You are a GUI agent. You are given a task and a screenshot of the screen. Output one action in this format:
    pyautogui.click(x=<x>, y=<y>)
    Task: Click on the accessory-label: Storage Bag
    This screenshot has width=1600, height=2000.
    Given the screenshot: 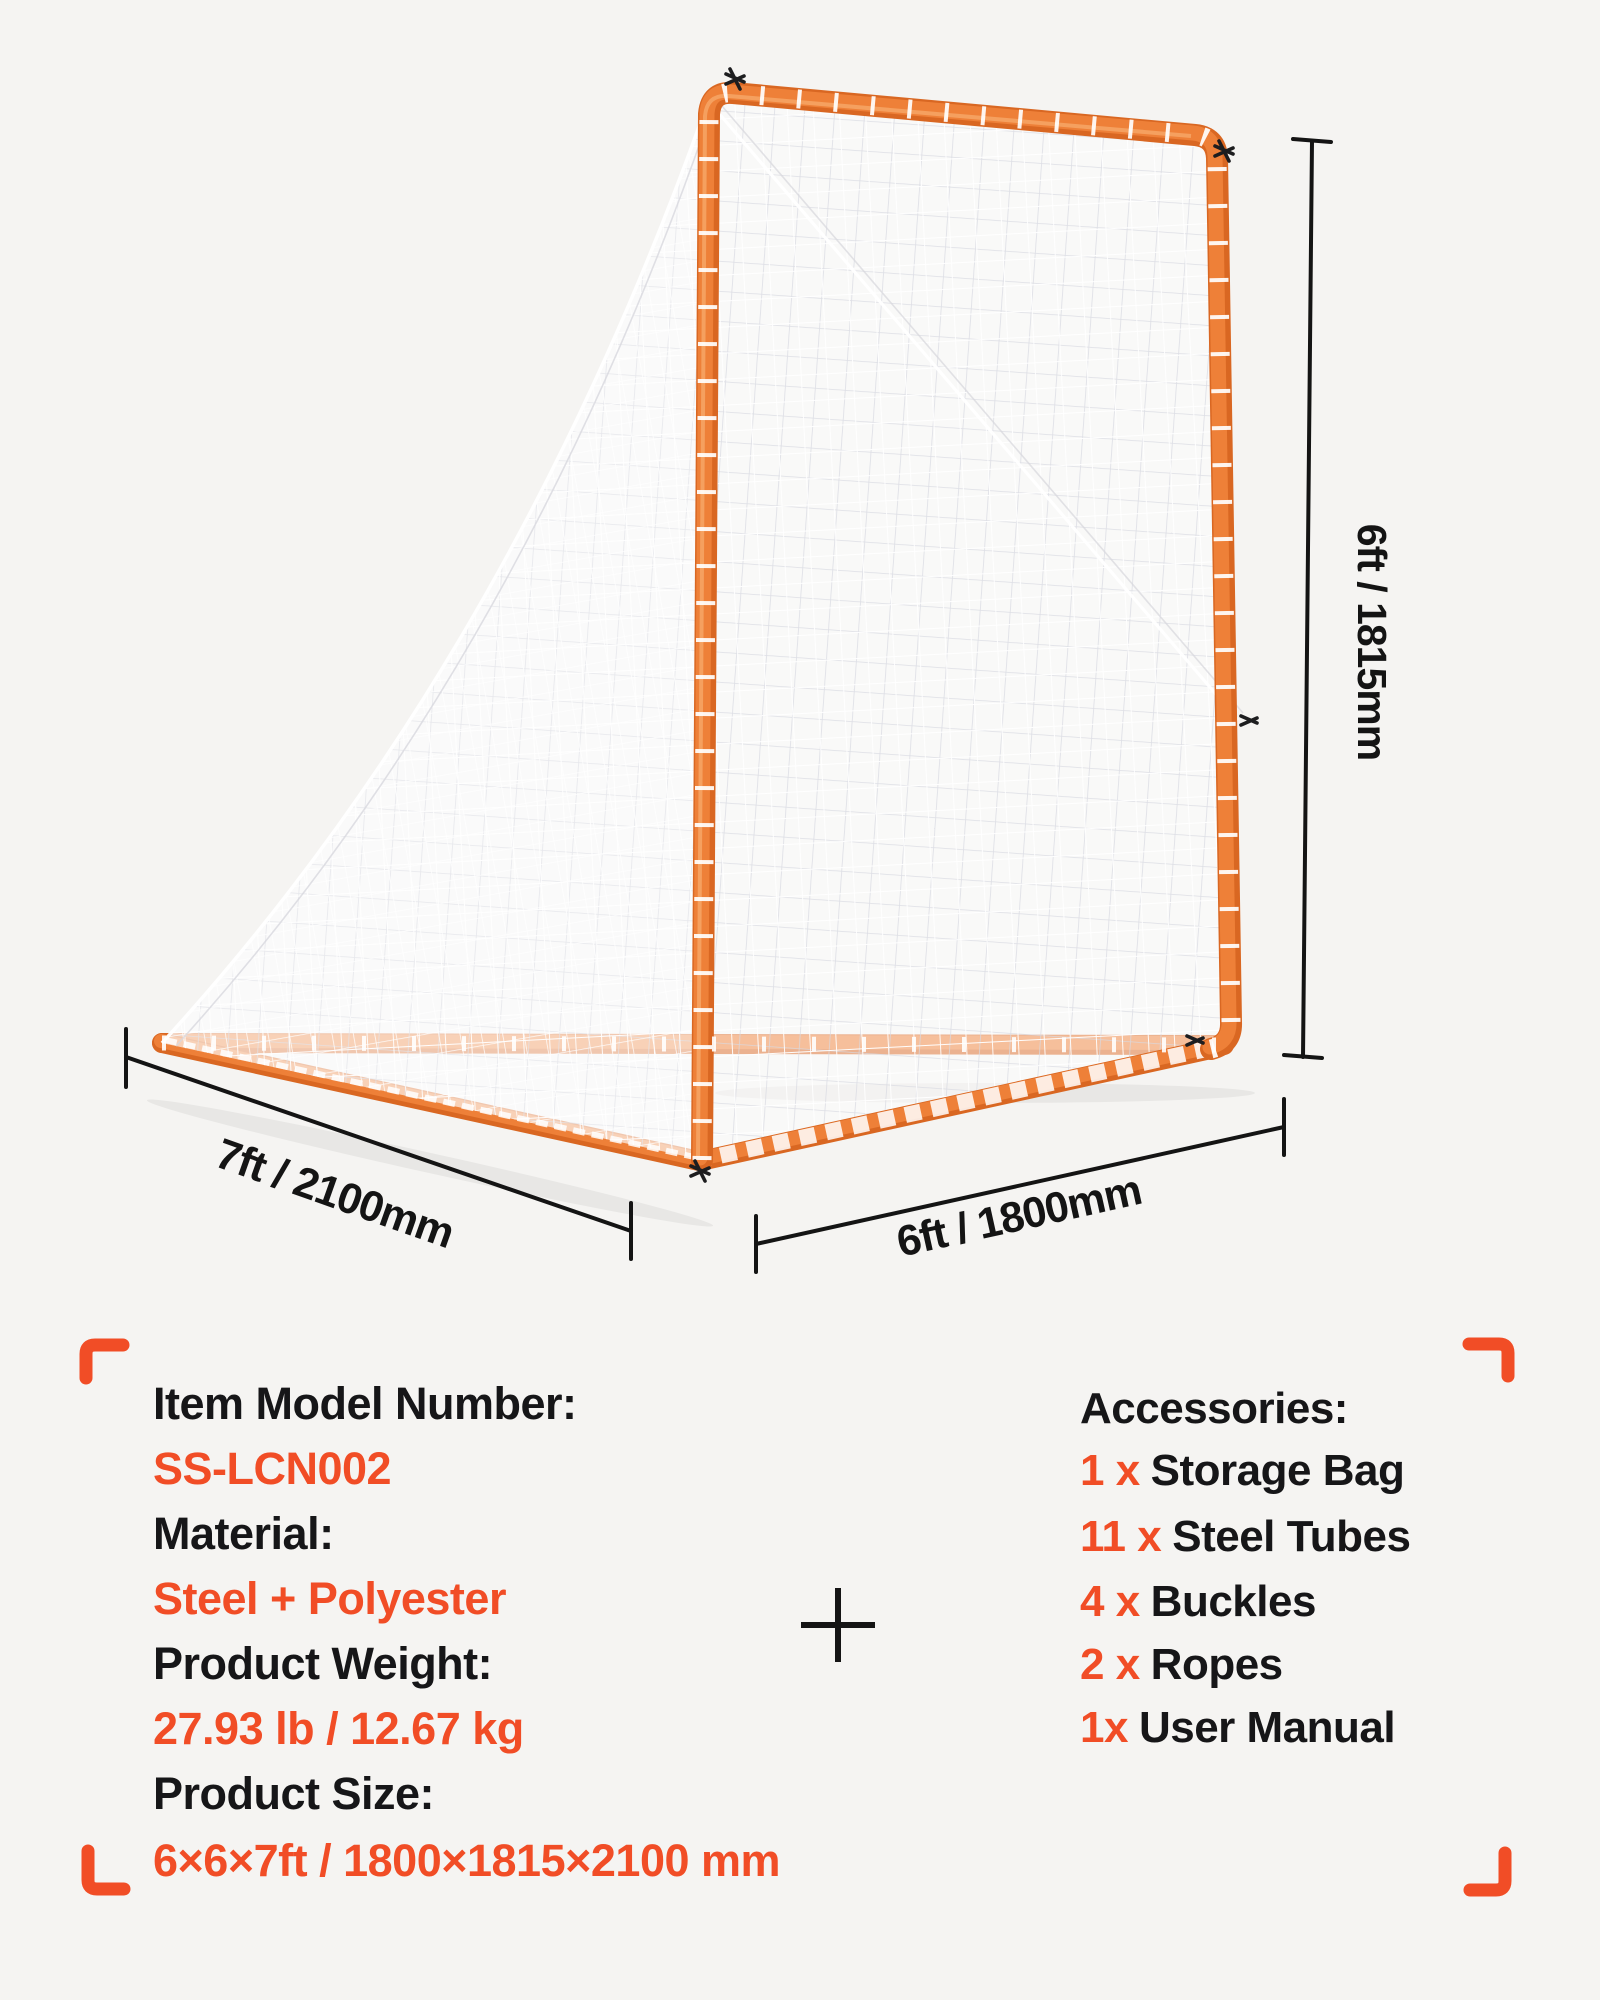 What is the action you would take?
    pyautogui.click(x=1277, y=1470)
    